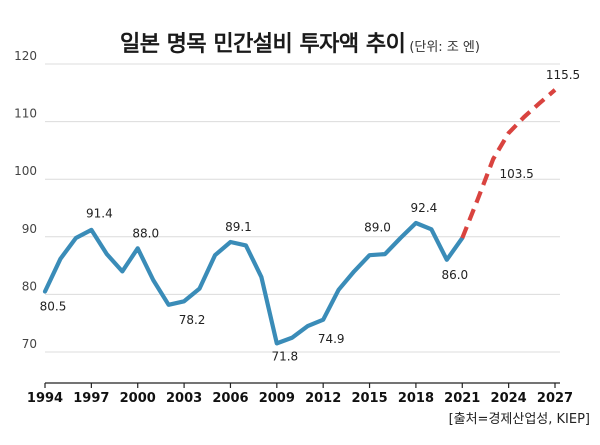  I want to click on data-label: 86.0, so click(454, 275).